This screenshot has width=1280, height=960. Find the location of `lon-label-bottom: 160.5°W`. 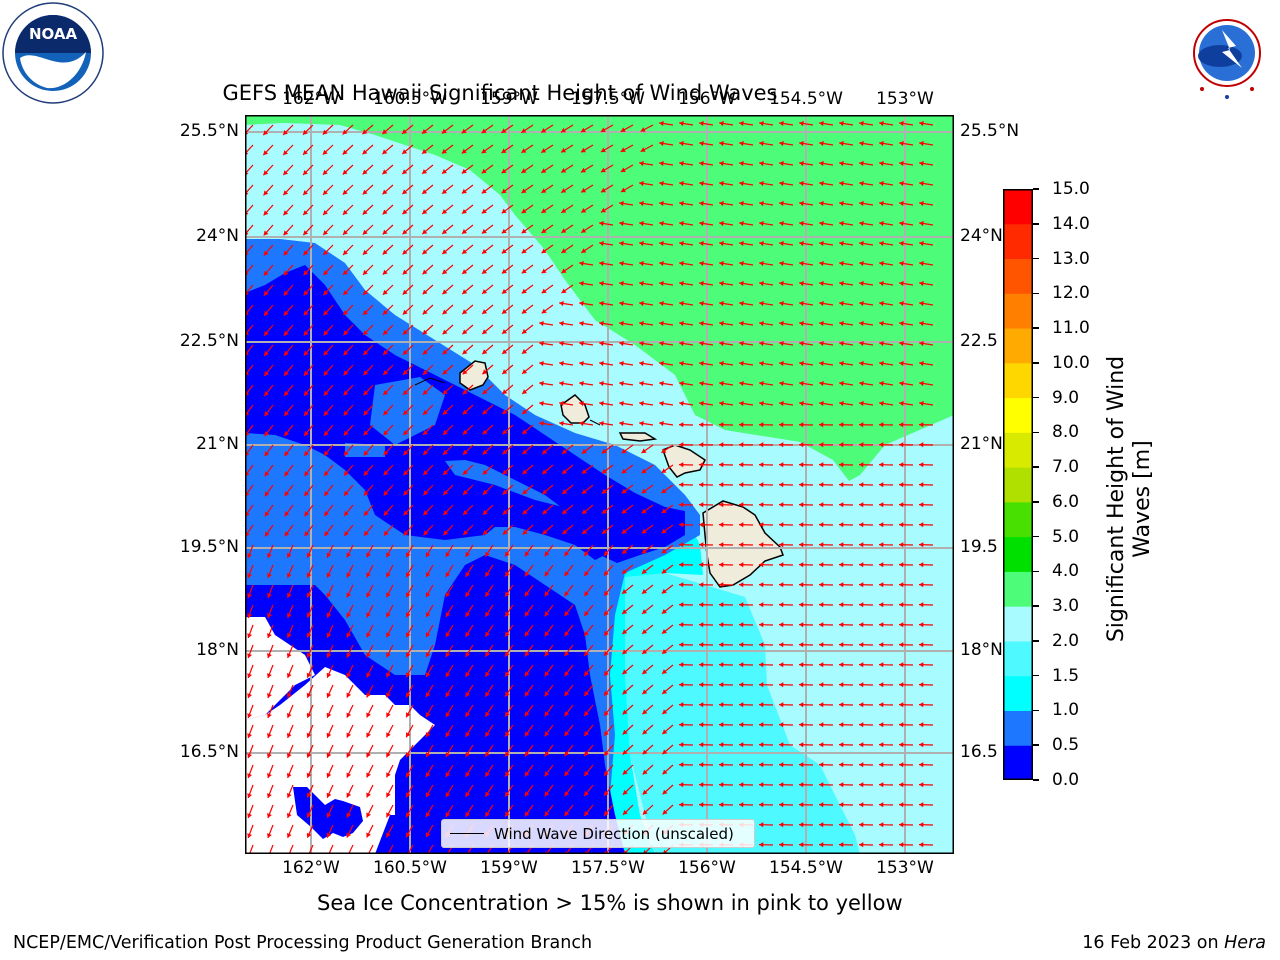

lon-label-bottom: 160.5°W is located at coordinates (410, 868).